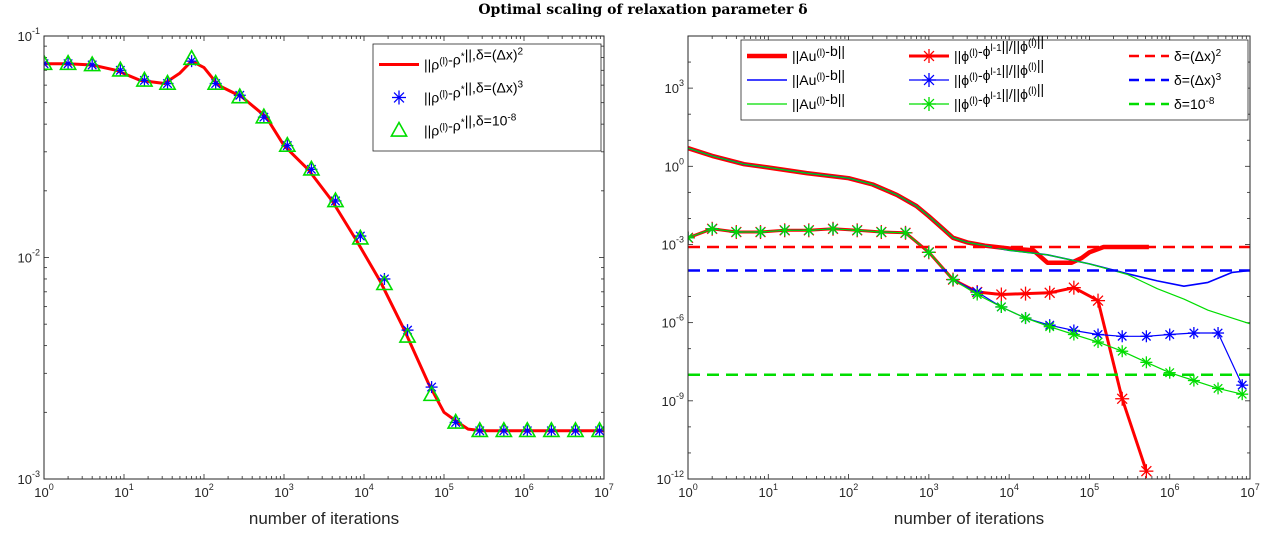  Describe the element at coordinates (999, 72) in the screenshot. I see `legend-4-label: ||ϕ(l)-ϕl-1||/||ϕ(l)||` at that location.